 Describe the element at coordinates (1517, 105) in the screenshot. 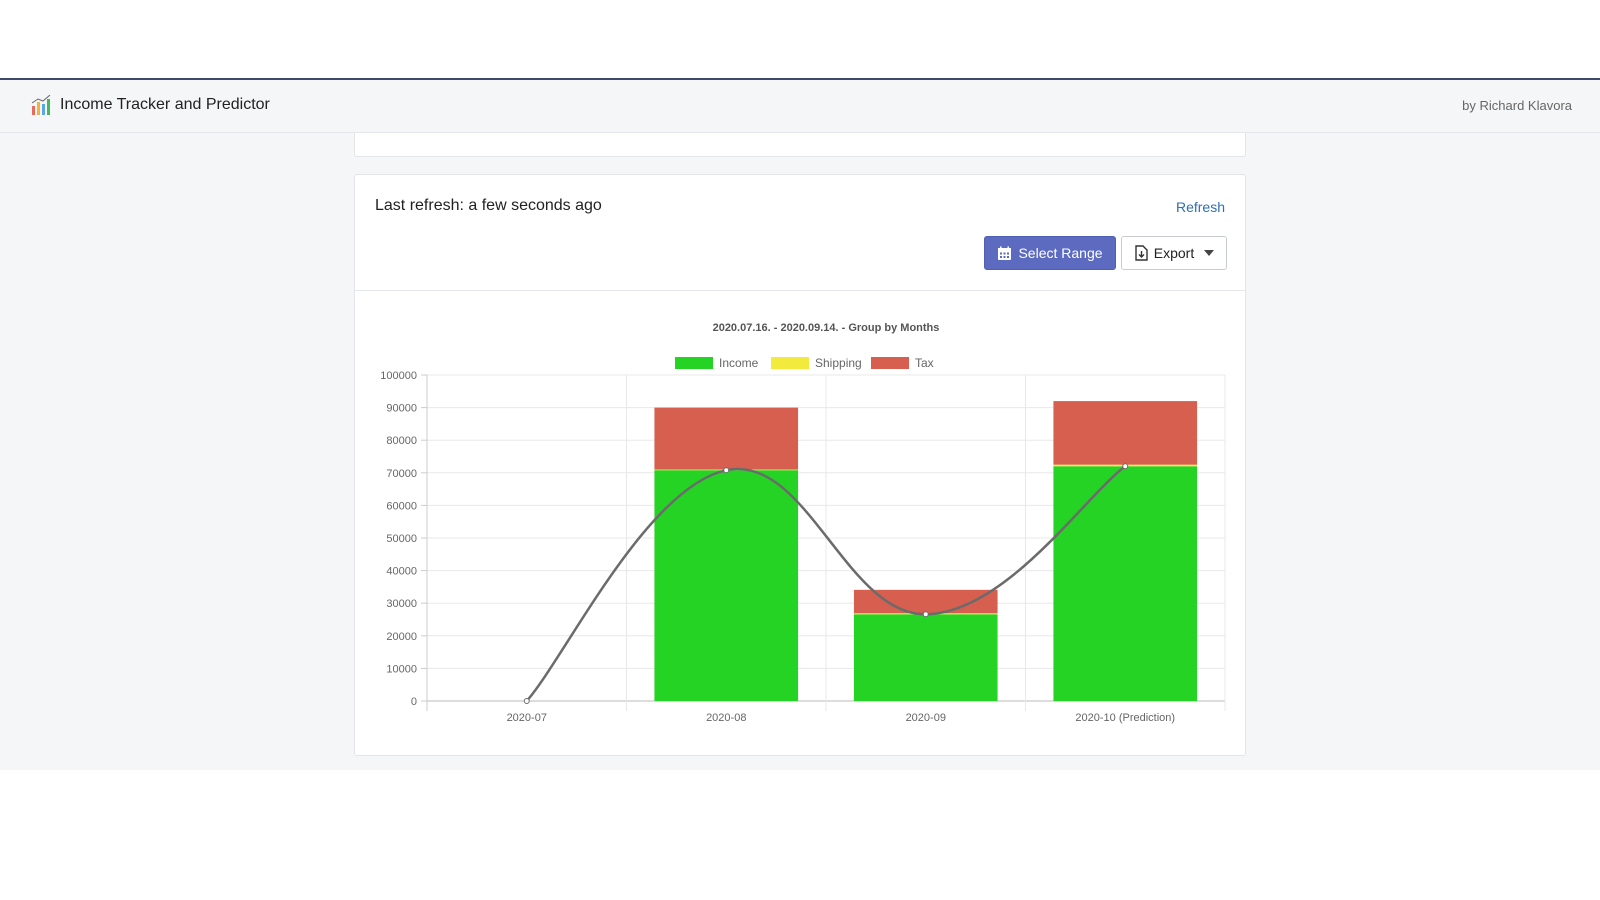

I see `author-credit: by Richard Klavora` at that location.